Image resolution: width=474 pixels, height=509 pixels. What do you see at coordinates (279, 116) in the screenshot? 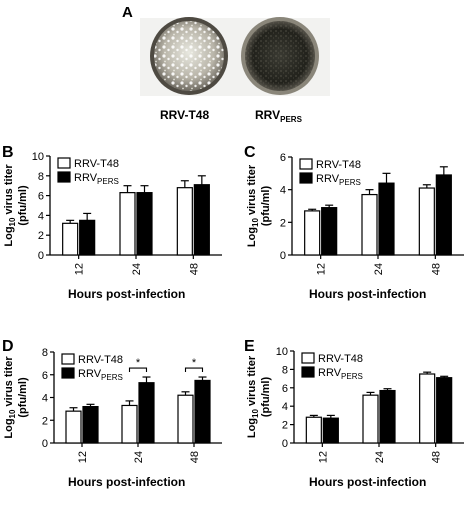
I see `dish-rrv-pers-label: RRVPERS` at bounding box center [279, 116].